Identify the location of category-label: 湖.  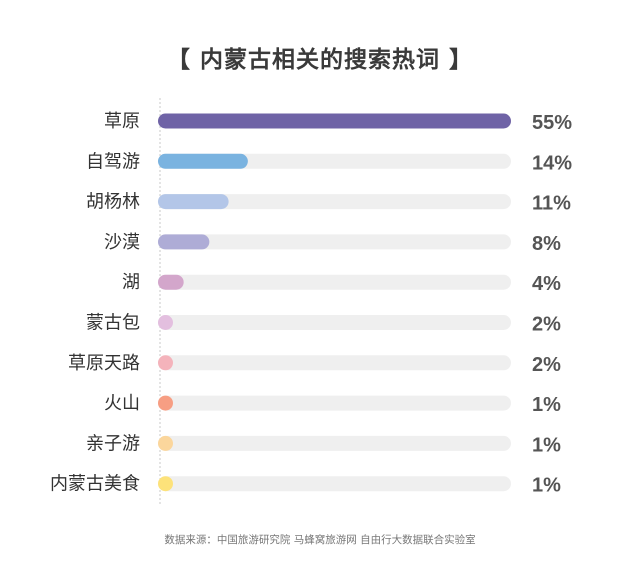
(131, 282).